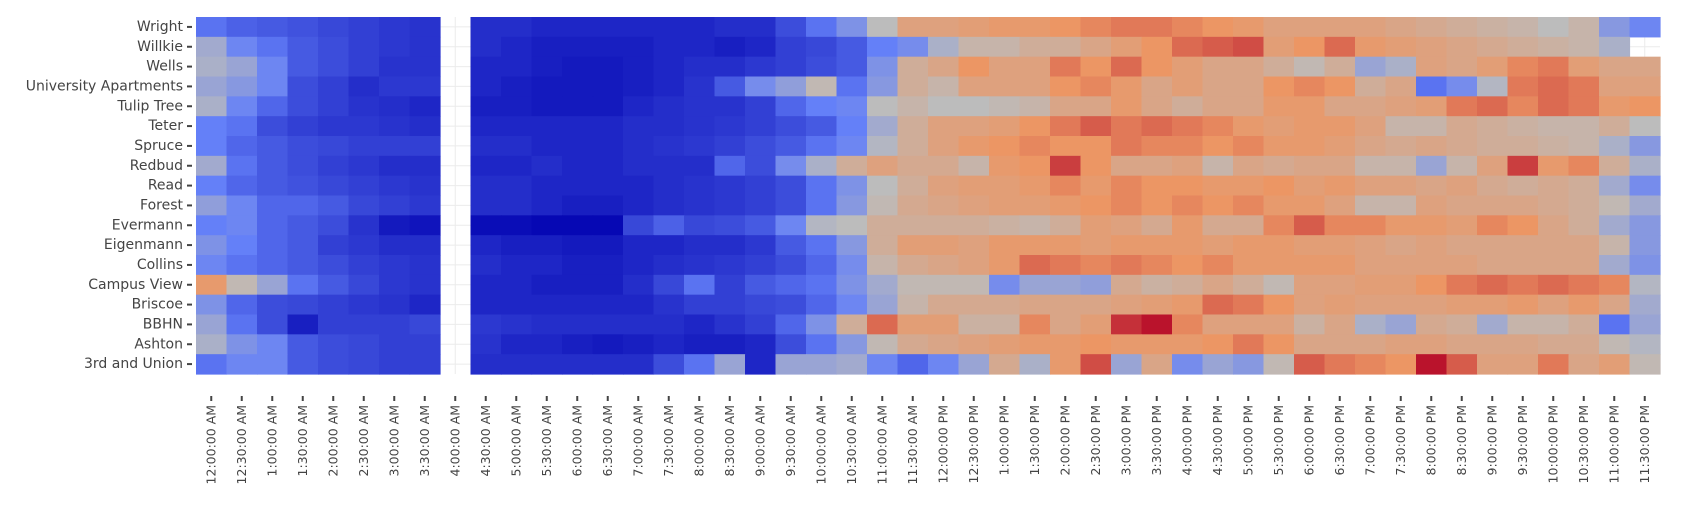 Image resolution: width=1690 pixels, height=517 pixels. Describe the element at coordinates (576, 441) in the screenshot. I see `x-tick-label: 6:00:00 AM` at that location.